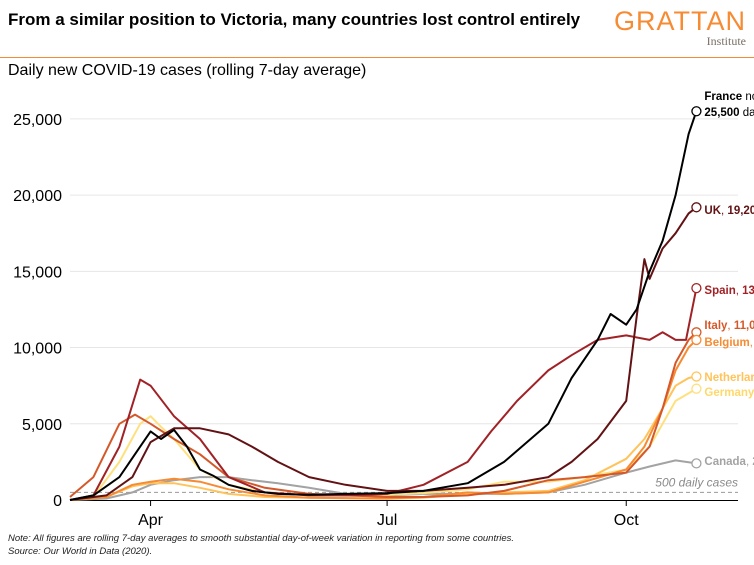 Image resolution: width=754 pixels, height=565 pixels. Describe the element at coordinates (729, 113) in the screenshot. I see `label-france-line2: 25,500 daily cases` at that location.